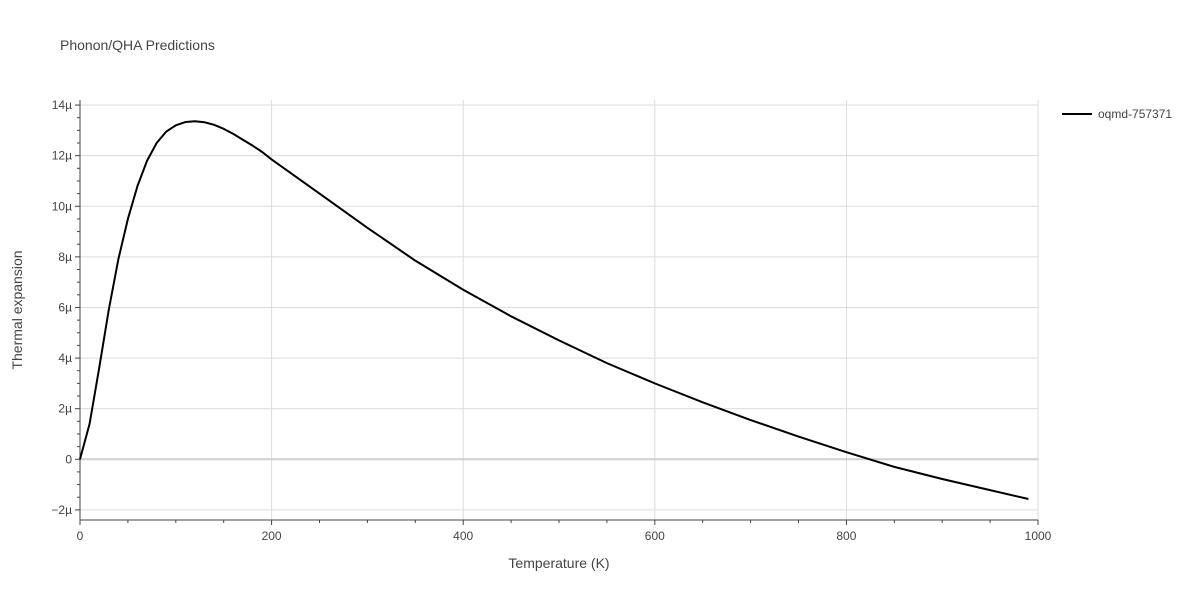  What do you see at coordinates (1038, 536) in the screenshot?
I see `x-tick-label: 1000` at bounding box center [1038, 536].